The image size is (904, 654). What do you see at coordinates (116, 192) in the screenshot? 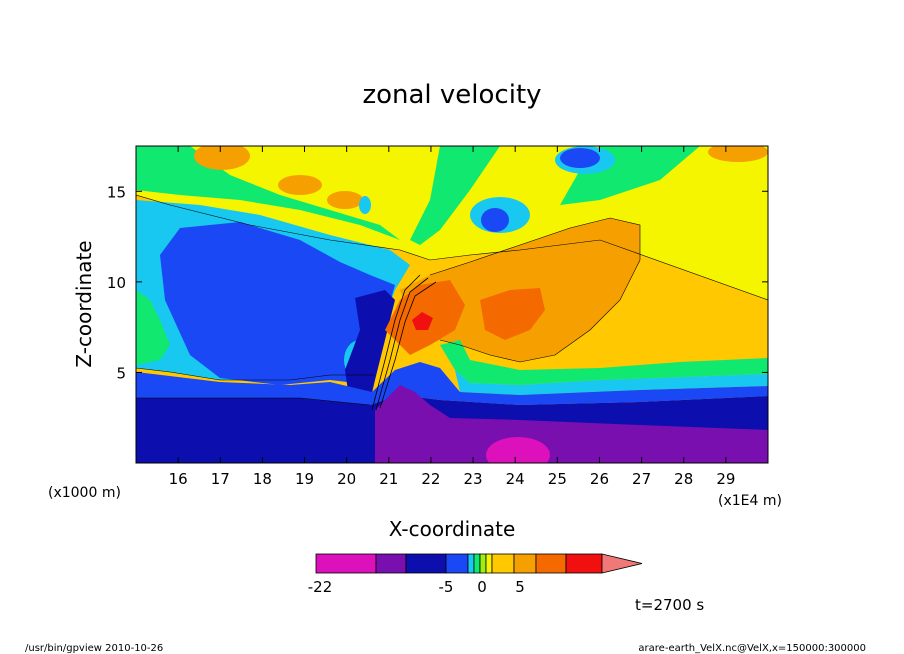
I see `y-tick-label: 15` at bounding box center [116, 192].